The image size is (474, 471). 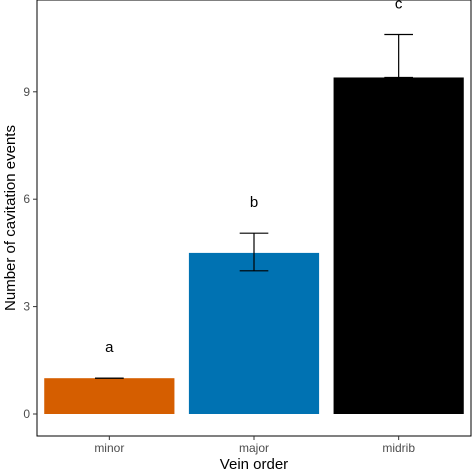 I want to click on bar-minor, so click(x=109, y=396).